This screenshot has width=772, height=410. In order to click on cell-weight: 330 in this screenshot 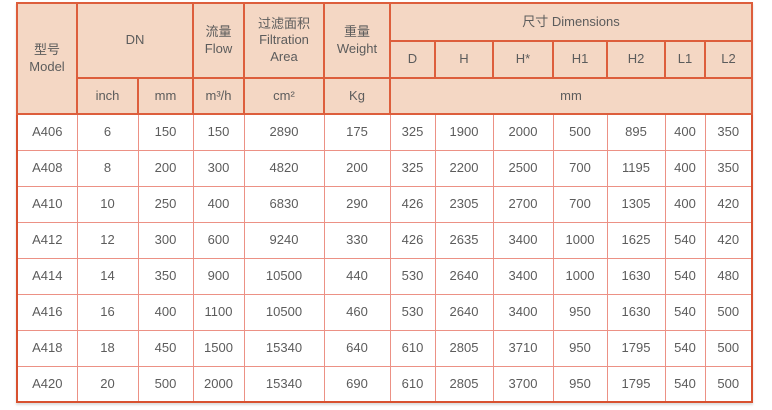, I will do `click(357, 240)`.